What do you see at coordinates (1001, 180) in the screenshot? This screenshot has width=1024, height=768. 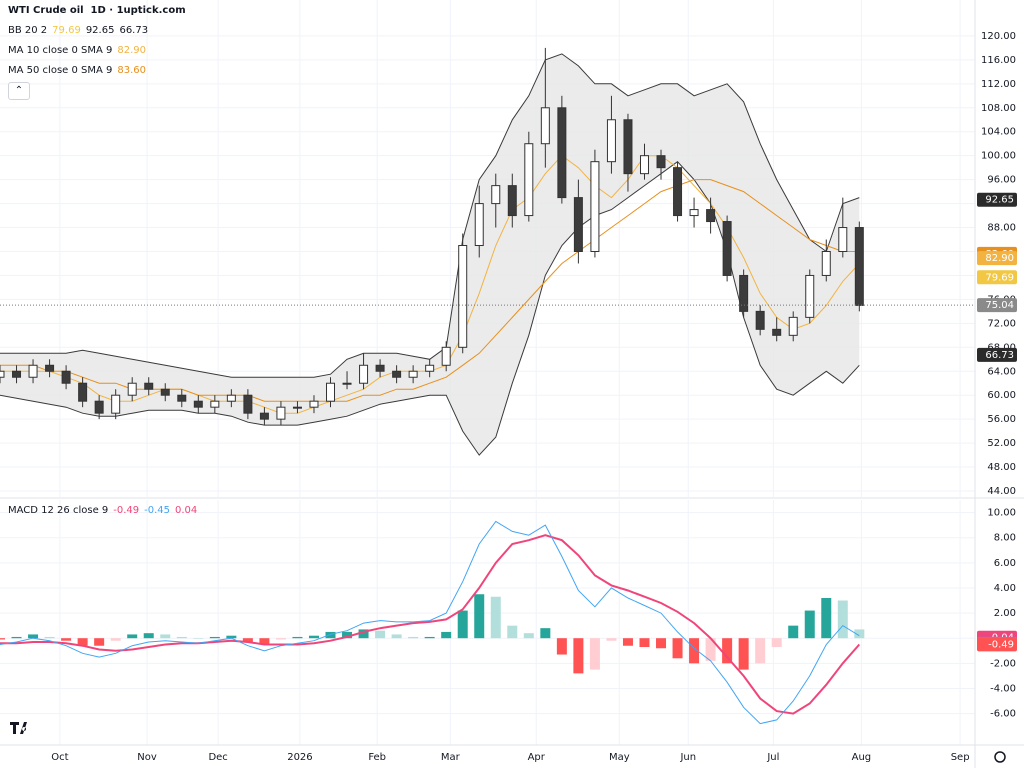 I see `y-tick-label: 96.00` at bounding box center [1001, 180].